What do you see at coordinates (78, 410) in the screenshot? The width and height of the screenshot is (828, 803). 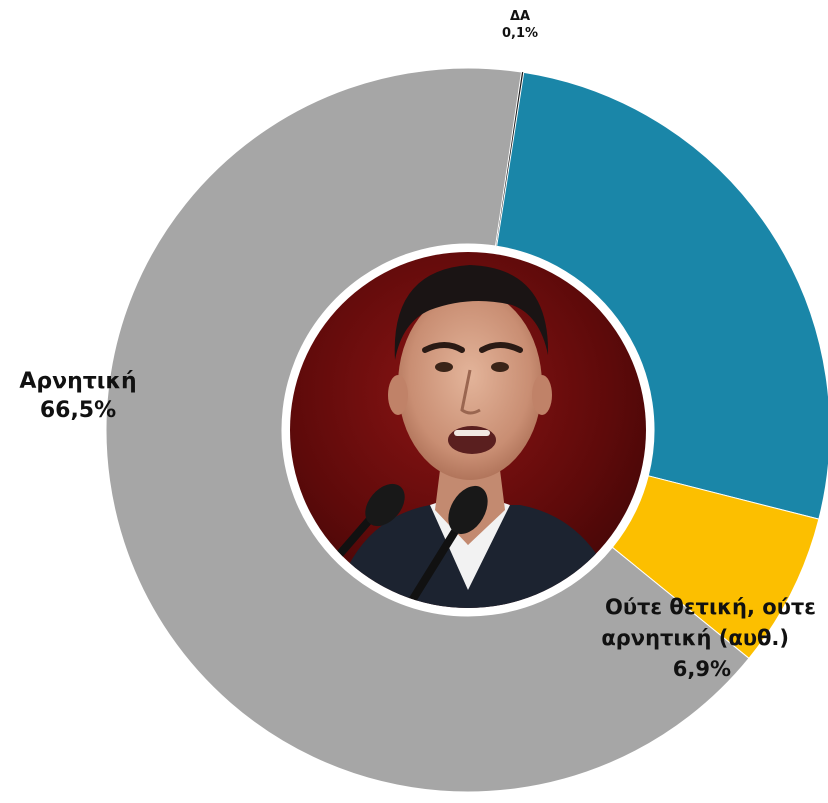 I see `label-negative-value: 66,5%` at bounding box center [78, 410].